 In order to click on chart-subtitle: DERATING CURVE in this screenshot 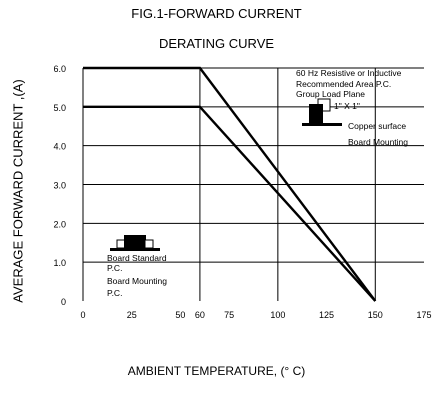, I will do `click(216, 43)`.